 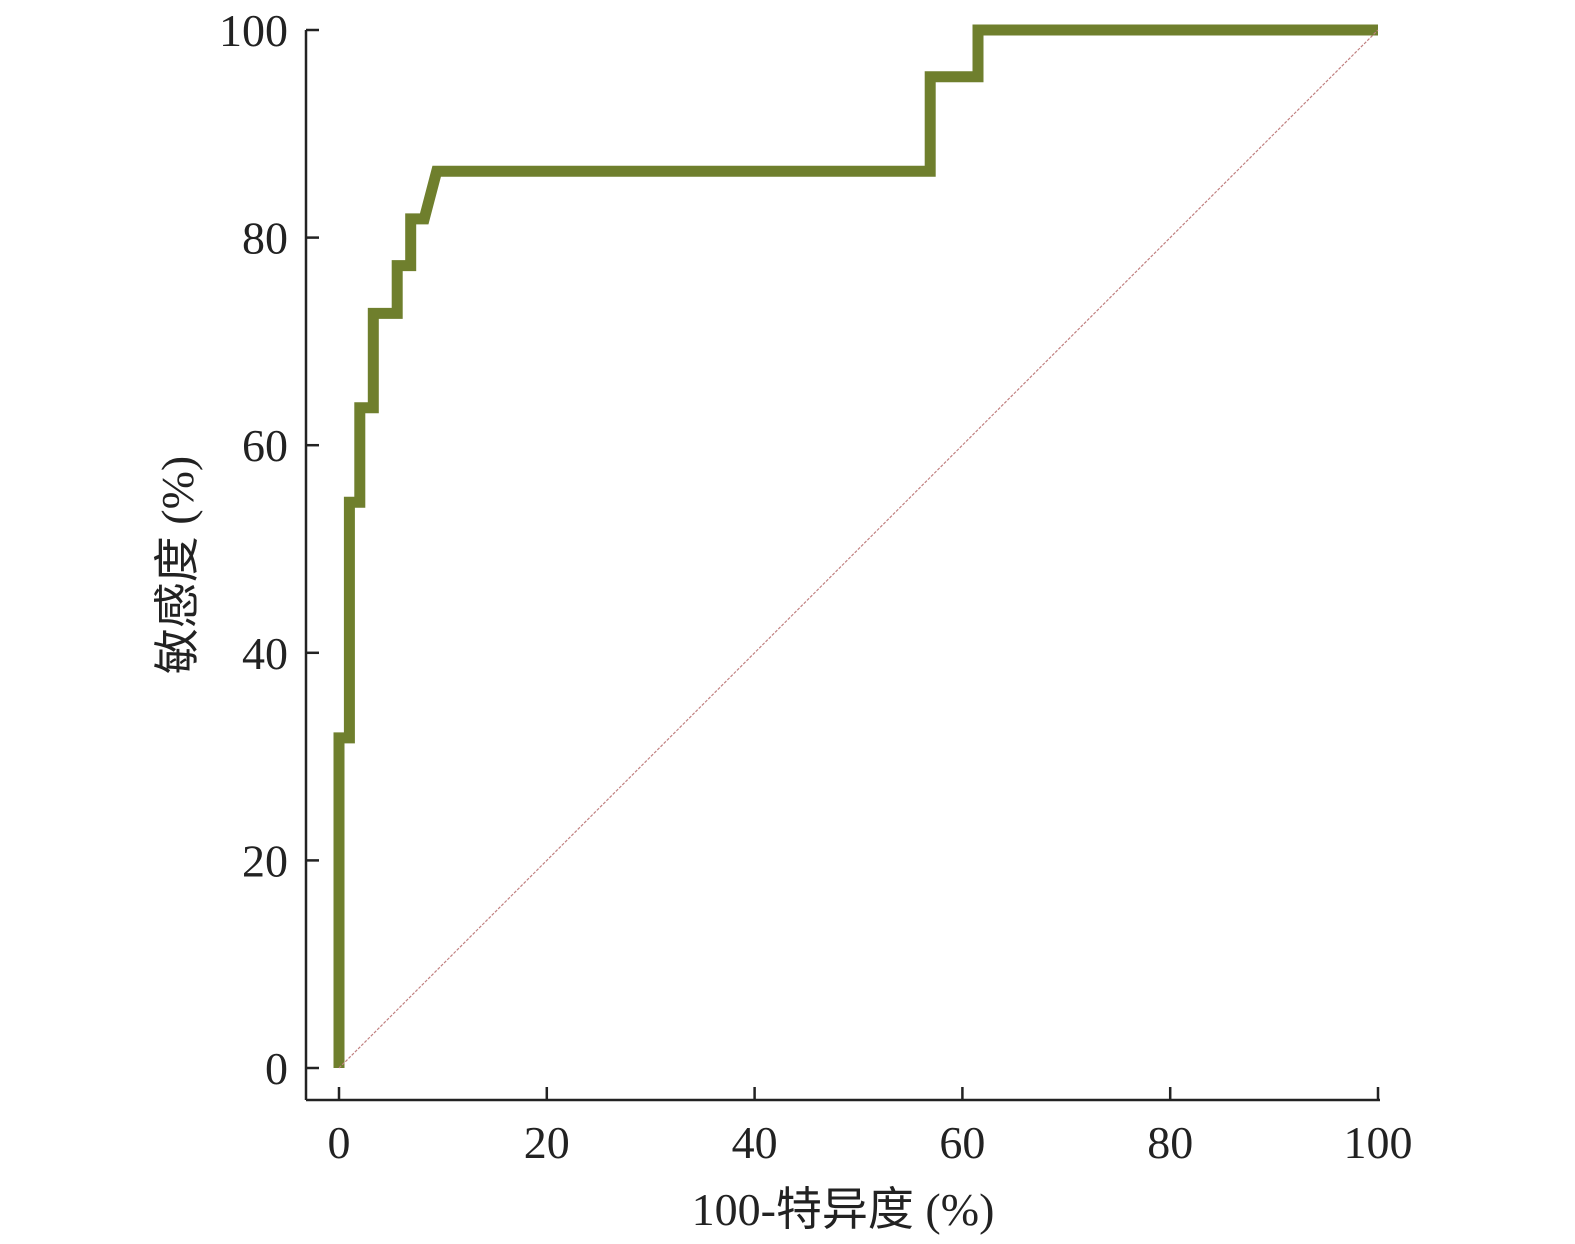 I want to click on x-axis-title: 100-特异度 (%), so click(x=843, y=1209).